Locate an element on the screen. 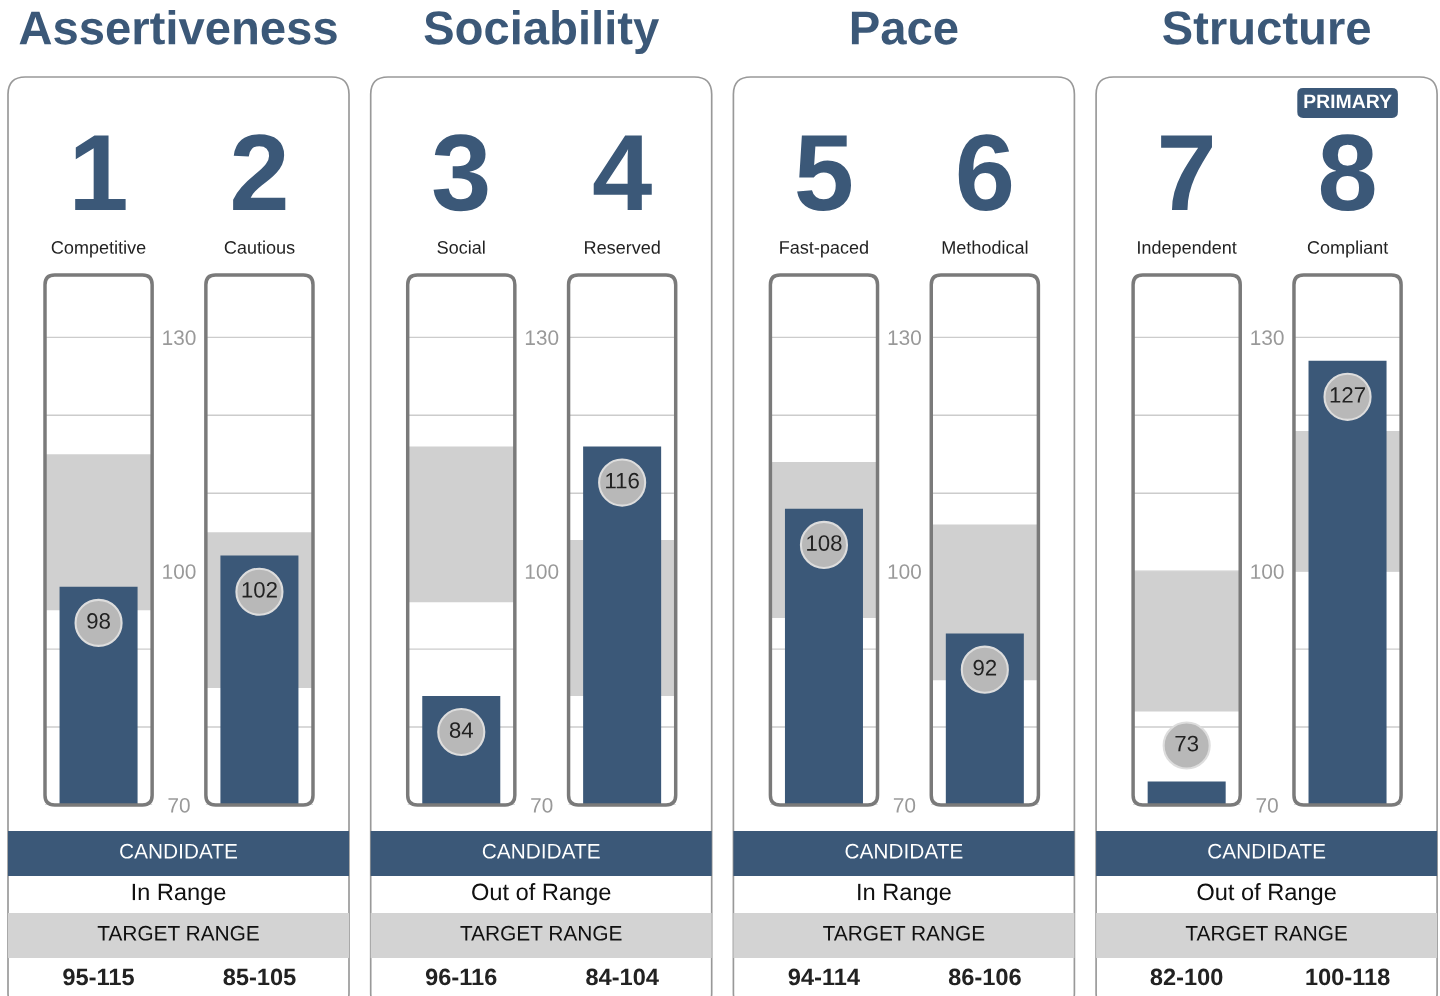 Image resolution: width=1440 pixels, height=996 pixels. x-tick-label: Fast-paced is located at coordinates (824, 249).